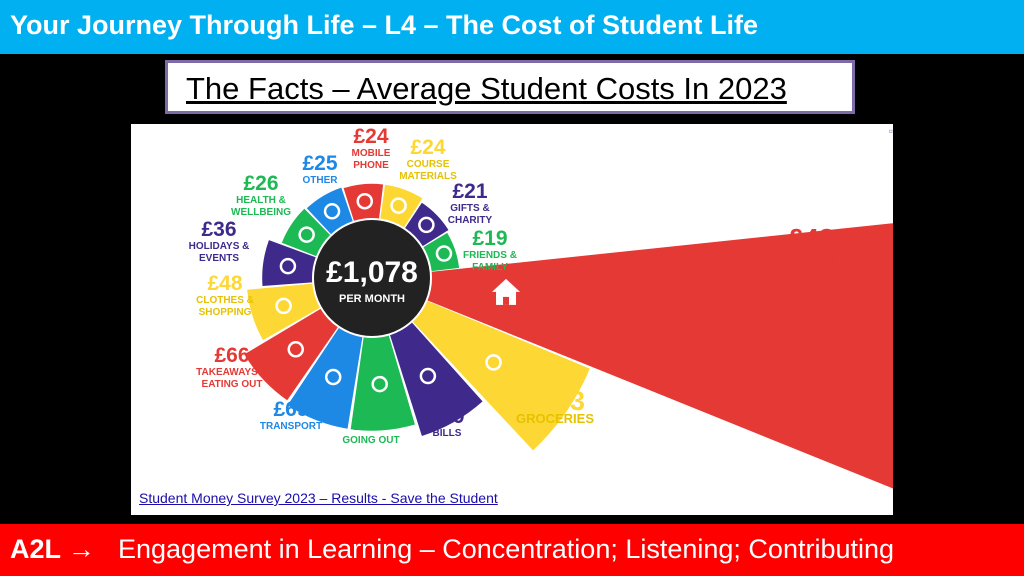 This screenshot has height=576, width=1024. Describe the element at coordinates (489, 238) in the screenshot. I see `amount-heart: £19` at that location.